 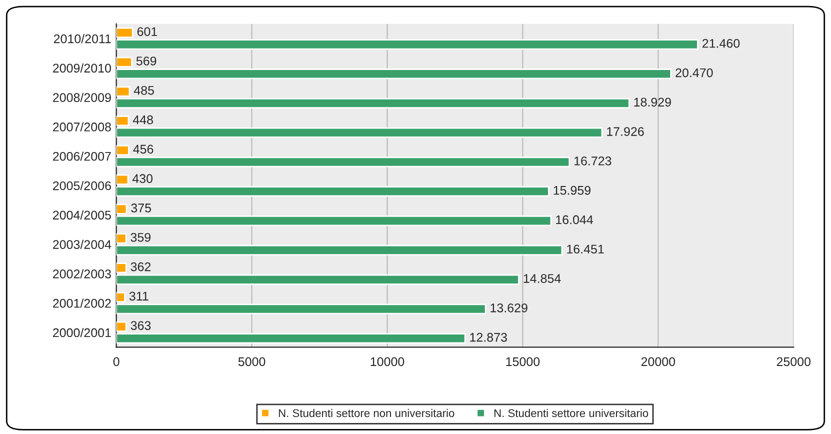 I want to click on data-label: 311, so click(x=138, y=296).